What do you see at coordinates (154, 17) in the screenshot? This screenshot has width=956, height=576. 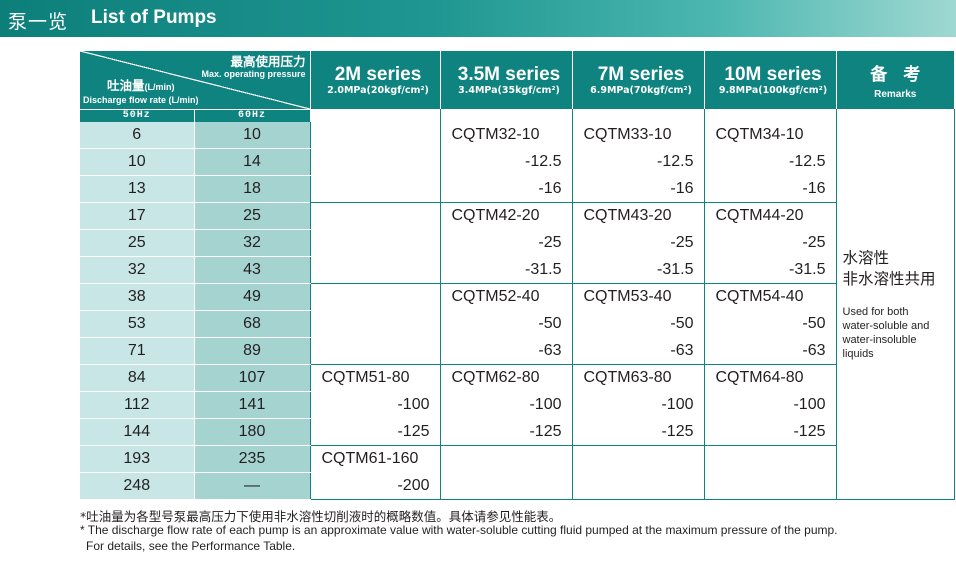 I see `title-en: List of Pumps` at bounding box center [154, 17].